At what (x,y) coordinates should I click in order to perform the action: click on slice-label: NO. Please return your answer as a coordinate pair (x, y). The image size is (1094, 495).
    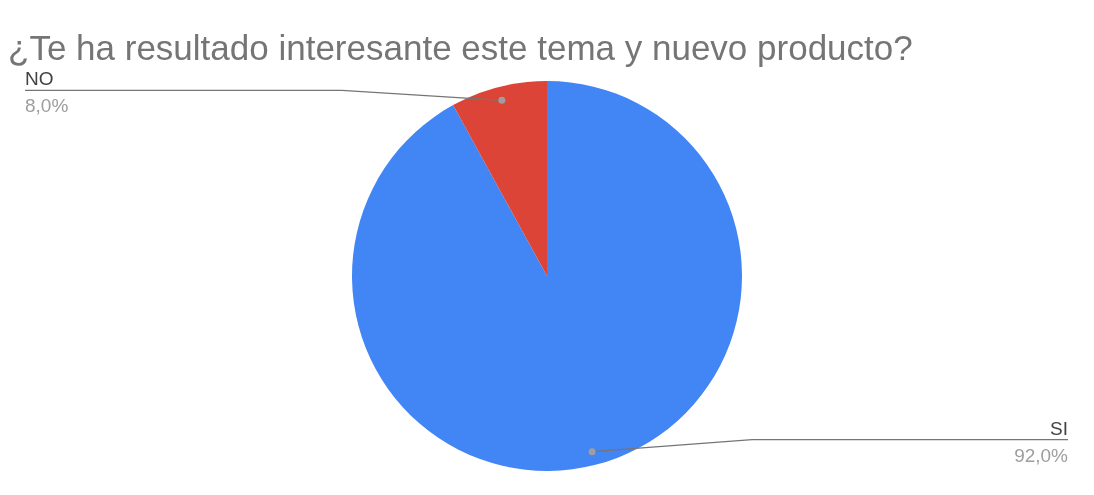
    Looking at the image, I should click on (39, 79).